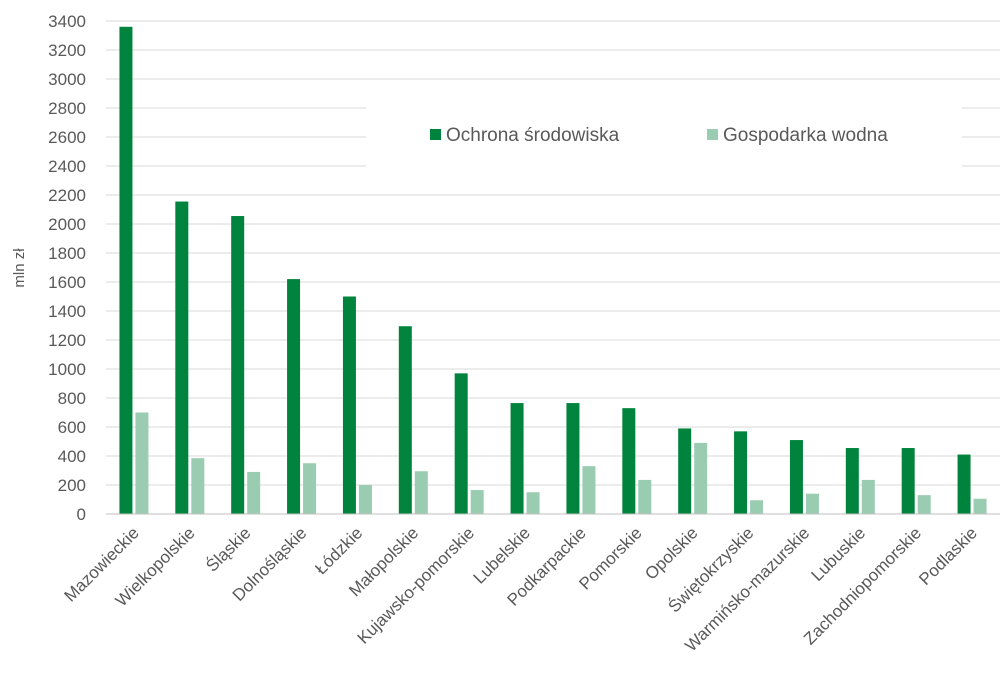 This screenshot has height=690, width=1001. I want to click on y-tick-label: 1800, so click(67, 253).